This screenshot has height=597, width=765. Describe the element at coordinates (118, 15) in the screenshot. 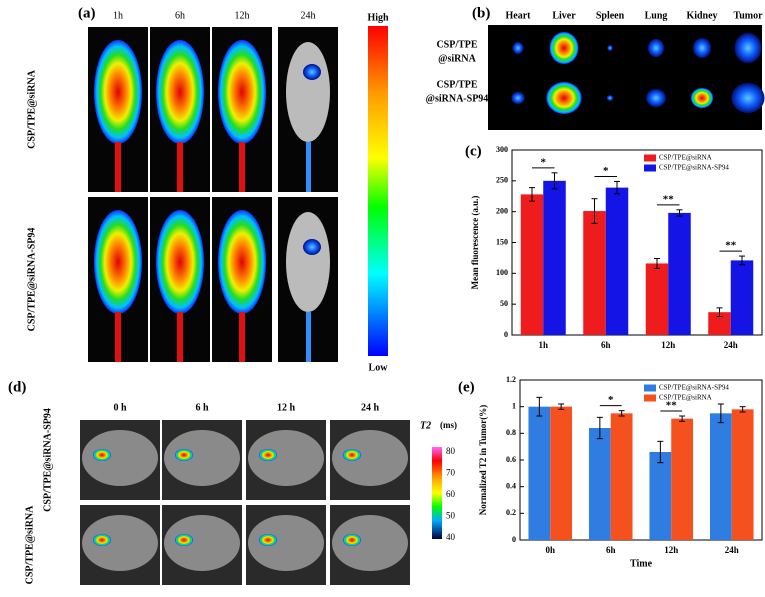

I see `column-label: 1h` at that location.